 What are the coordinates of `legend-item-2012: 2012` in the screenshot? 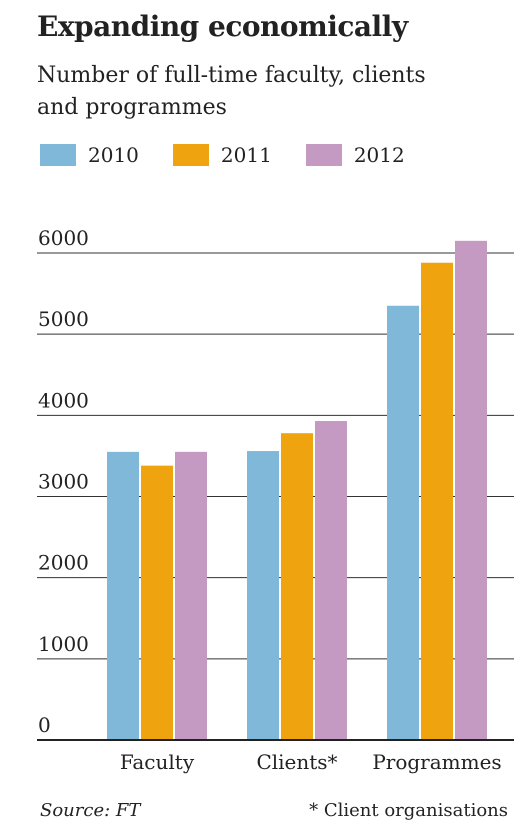 It's located at (355, 155).